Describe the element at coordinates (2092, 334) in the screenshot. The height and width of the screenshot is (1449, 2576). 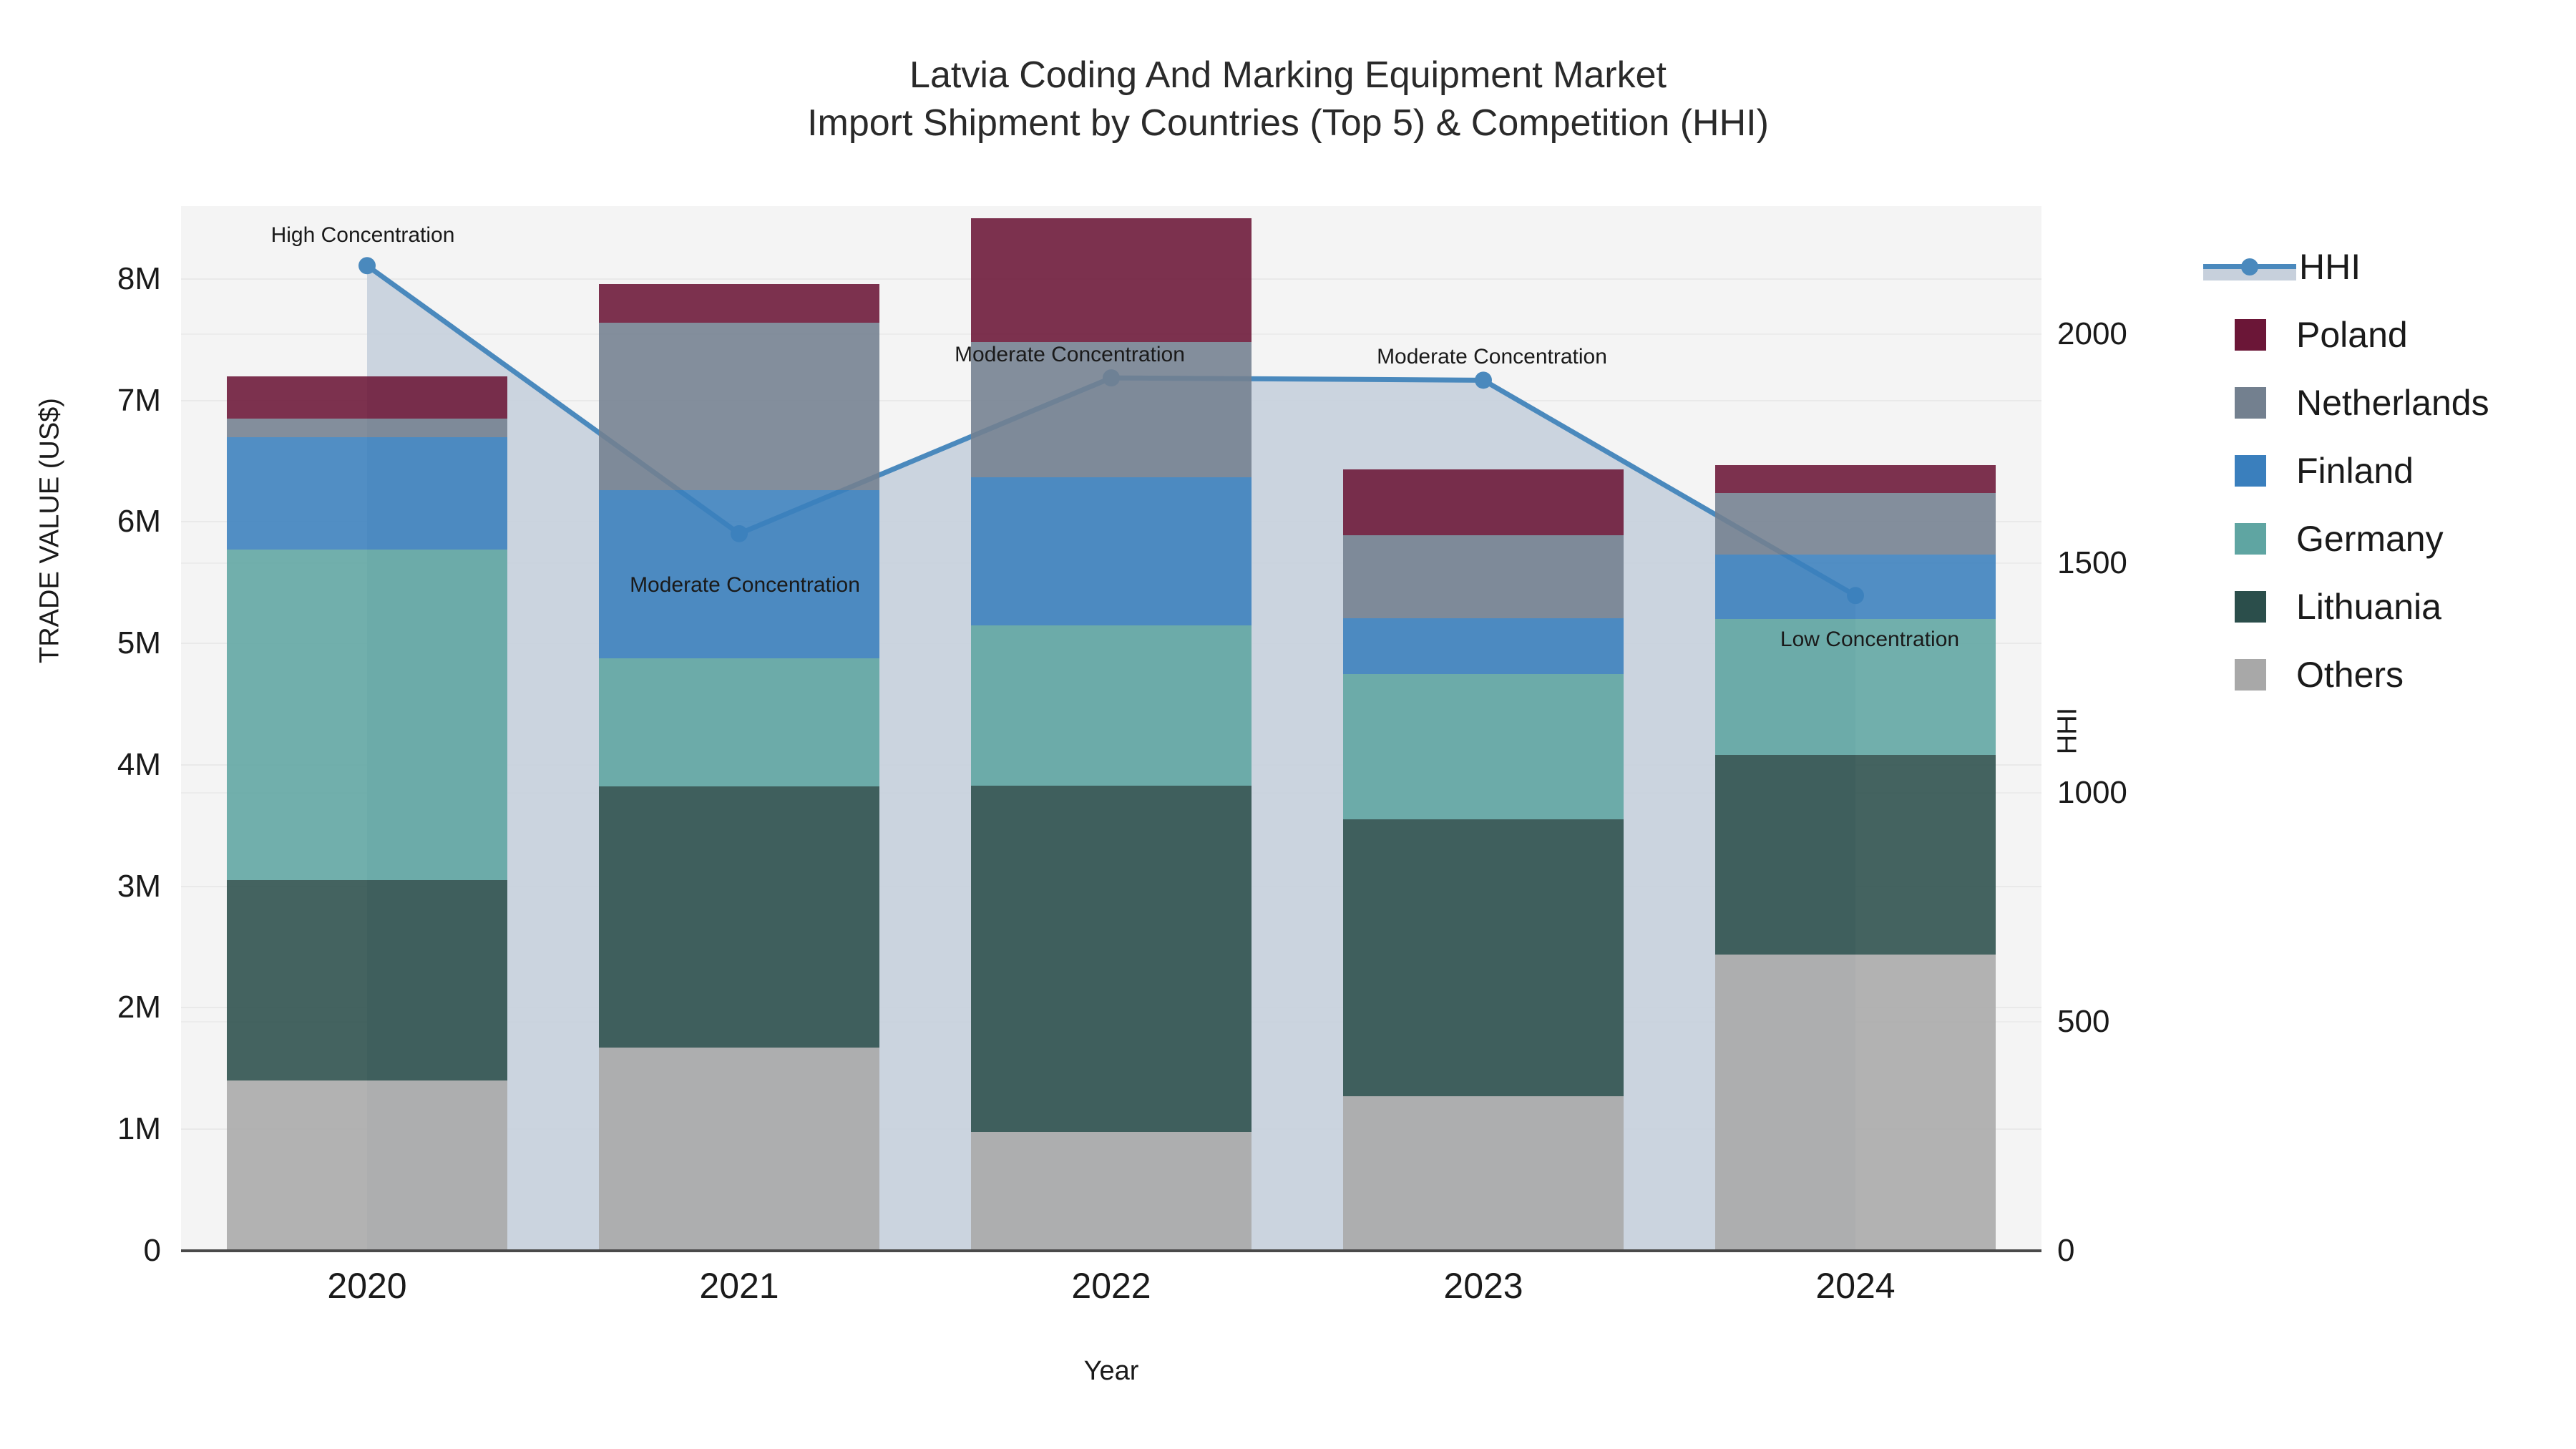
I see `y-tick-right-2000: 2000` at that location.